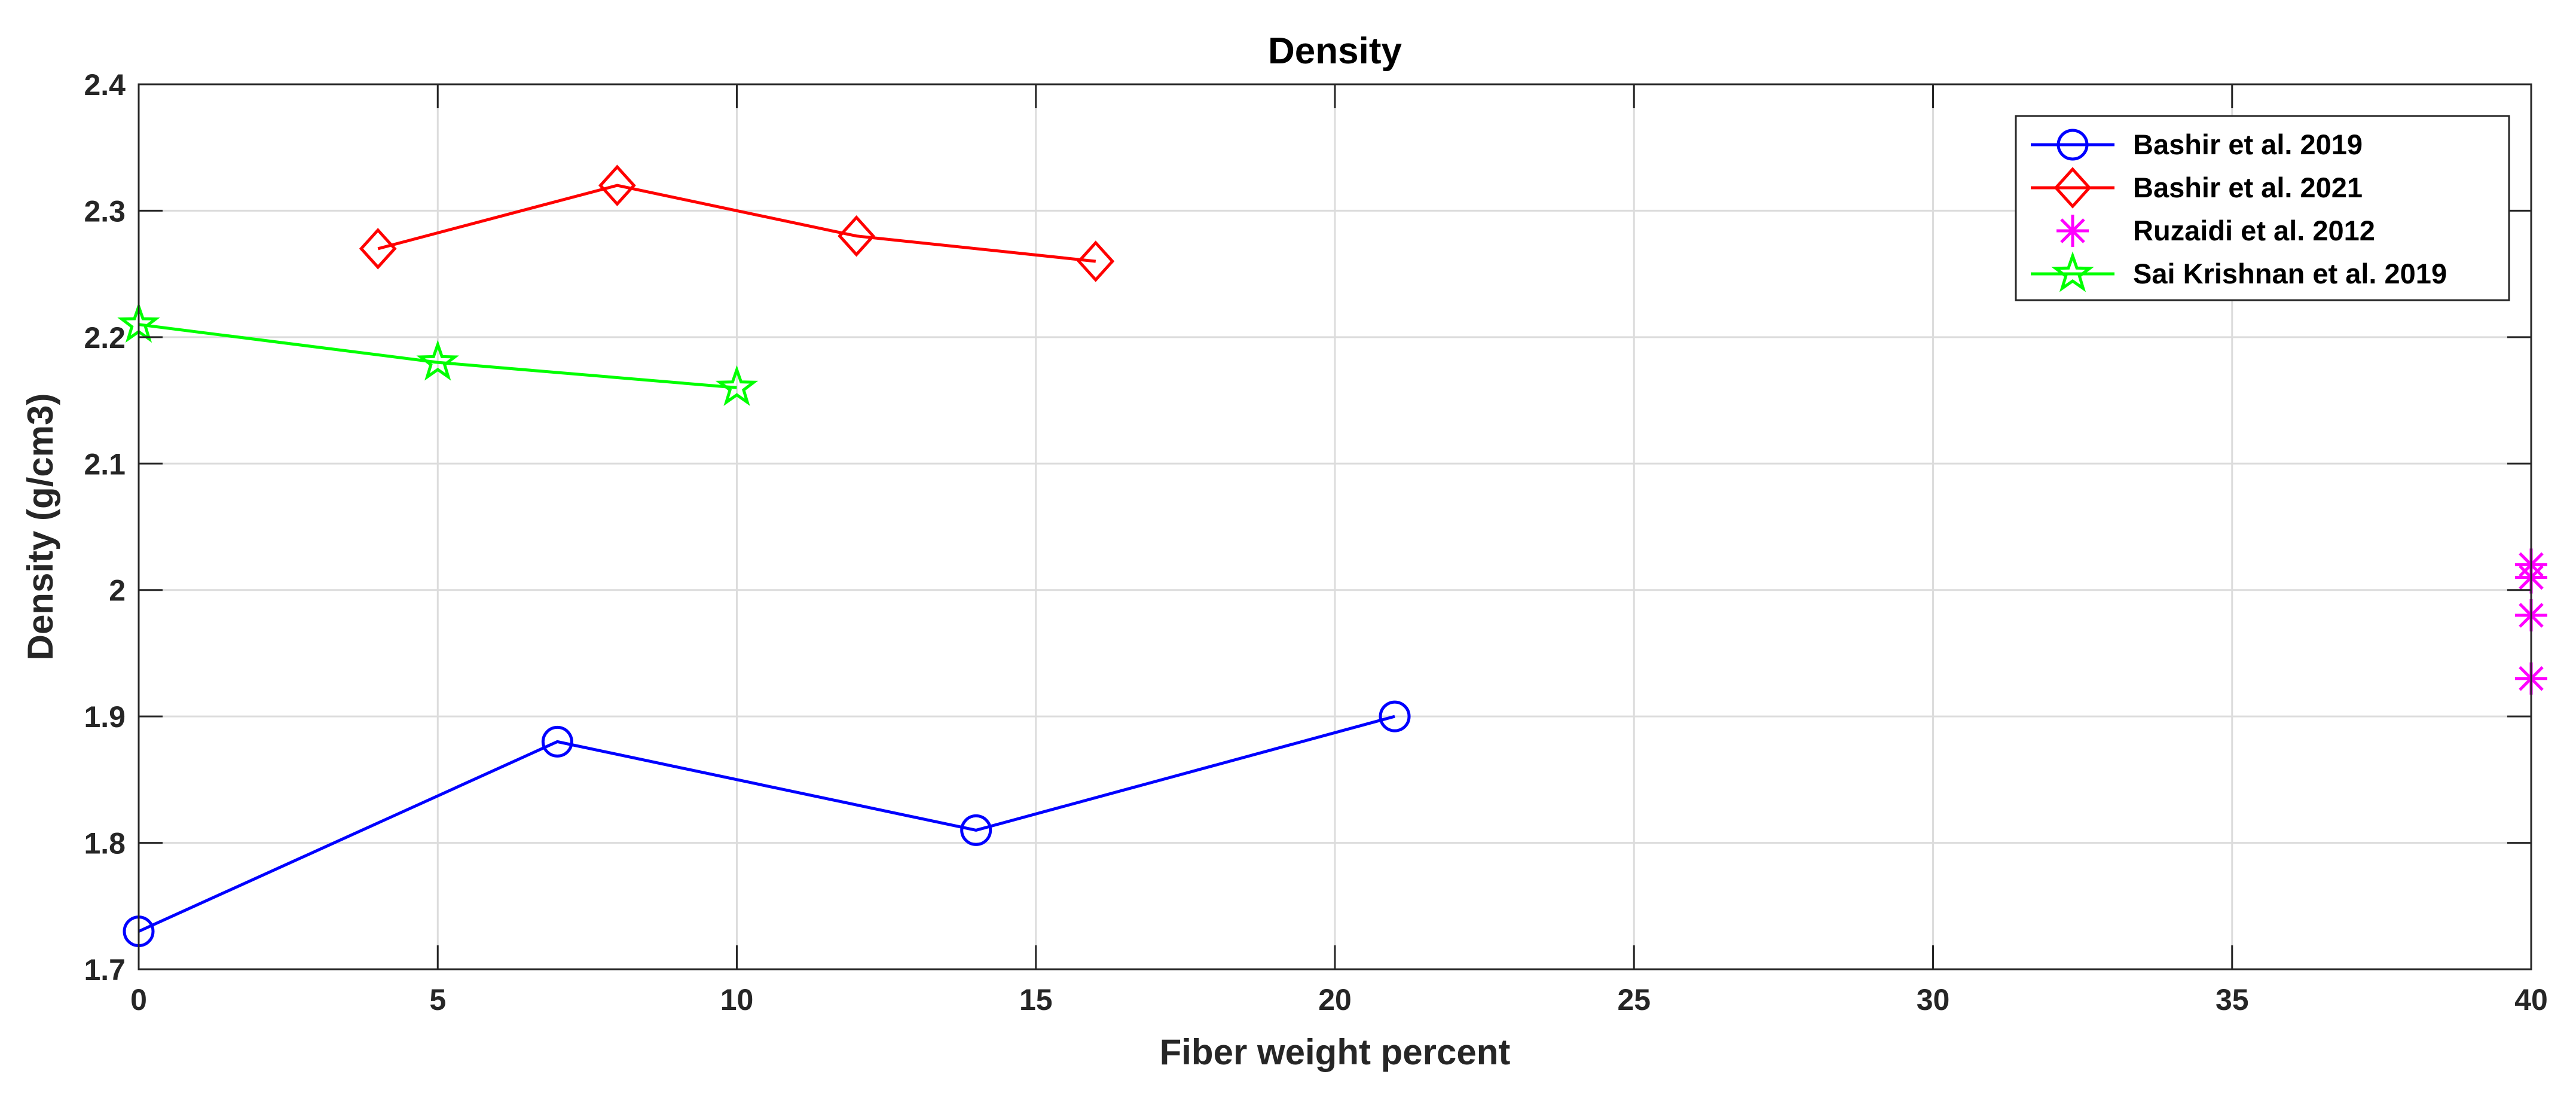 The width and height of the screenshot is (2576, 1105). Describe the element at coordinates (105, 717) in the screenshot. I see `y-tick-label: 1.9` at that location.